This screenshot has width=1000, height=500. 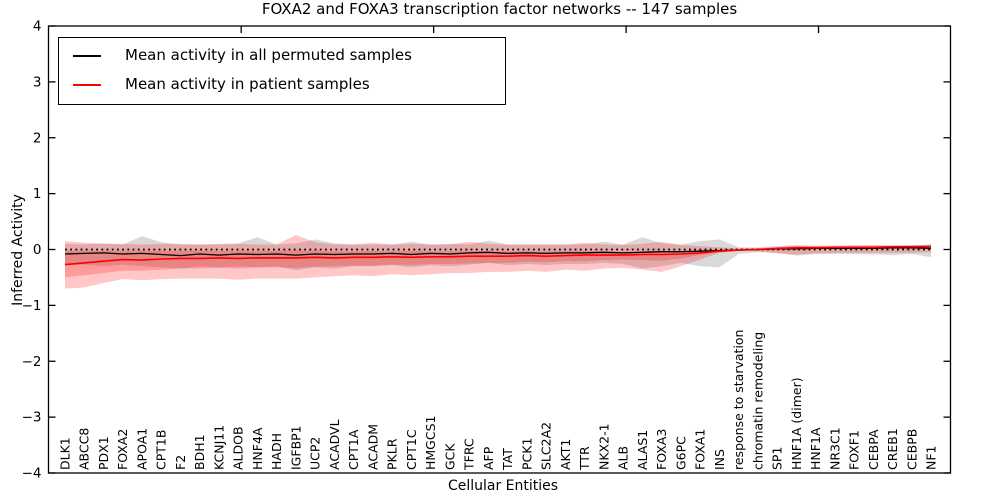 I want to click on x-category-label: IGFBP1, so click(x=295, y=447).